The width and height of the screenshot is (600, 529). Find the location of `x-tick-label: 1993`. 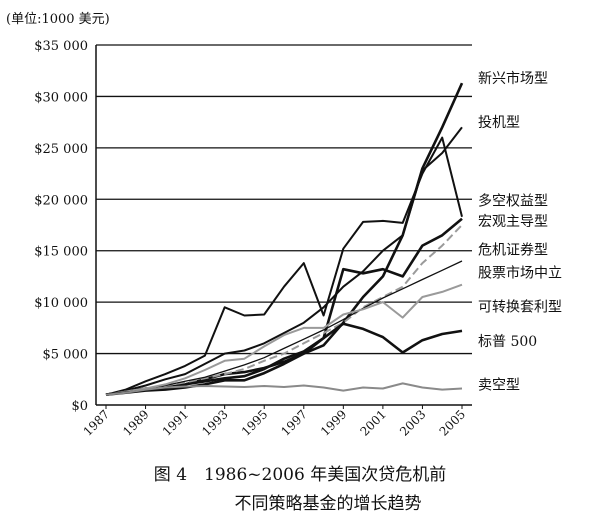

x-tick-label: 1993 is located at coordinates (214, 422).